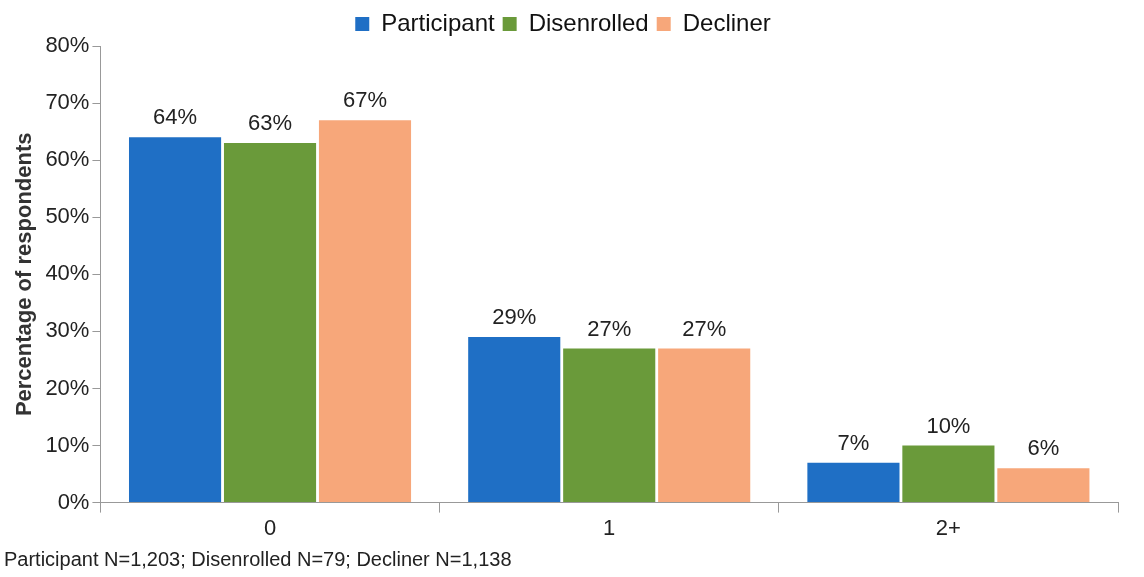 The height and width of the screenshot is (577, 1144). Describe the element at coordinates (73, 501) in the screenshot. I see `y-tick-label: 0%` at that location.